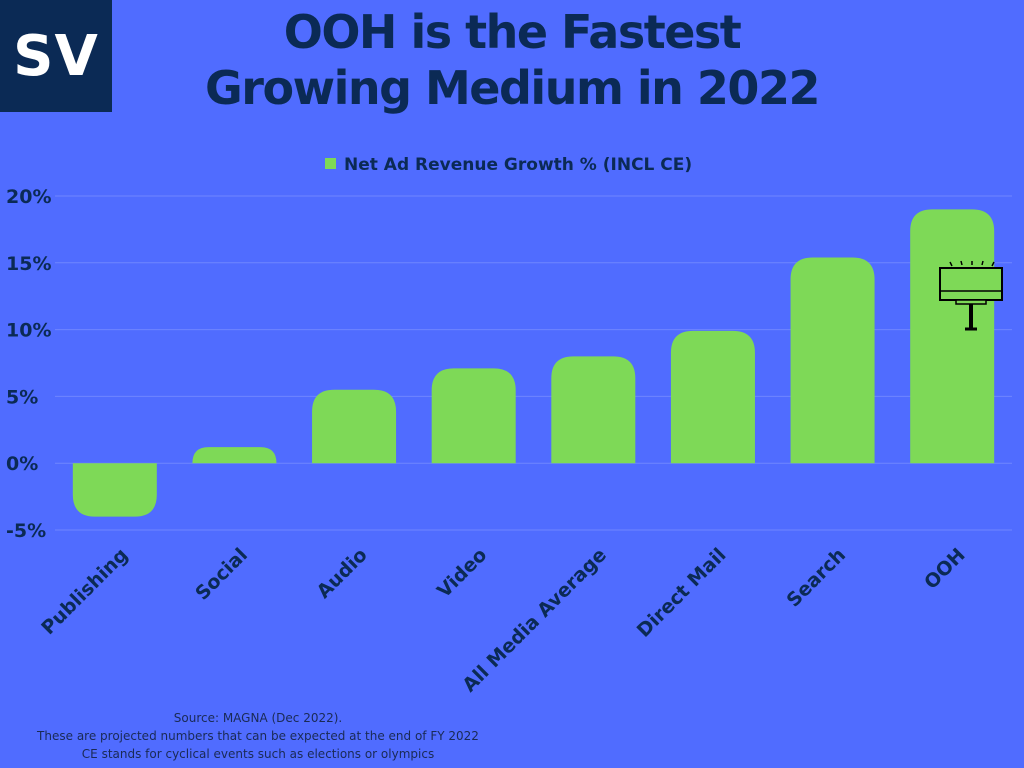 This screenshot has height=768, width=1024. I want to click on x-tick-label: Audio, so click(342, 573).